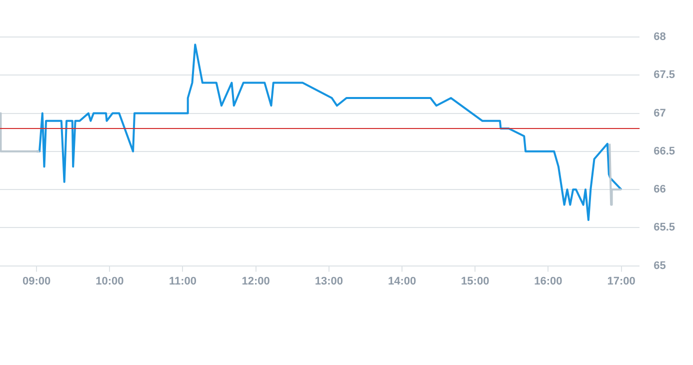 The image size is (693, 365). What do you see at coordinates (182, 281) in the screenshot?
I see `x-tick-label: 11:00` at bounding box center [182, 281].